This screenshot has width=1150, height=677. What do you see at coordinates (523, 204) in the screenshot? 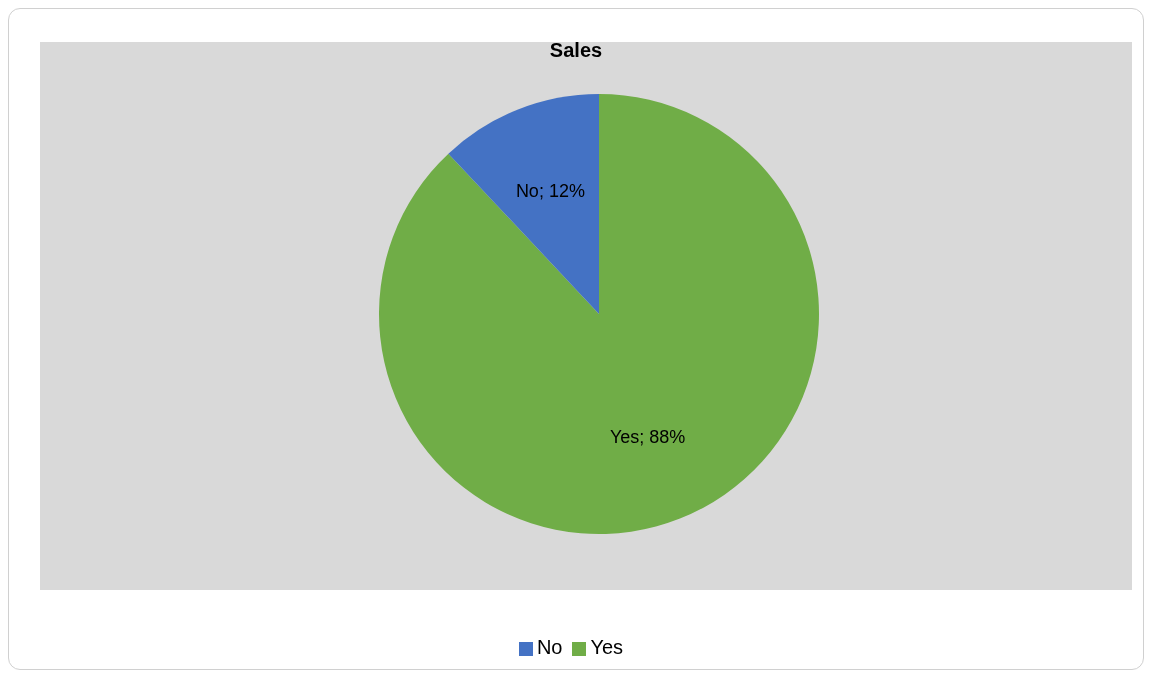
I see `pie-slice` at bounding box center [523, 204].